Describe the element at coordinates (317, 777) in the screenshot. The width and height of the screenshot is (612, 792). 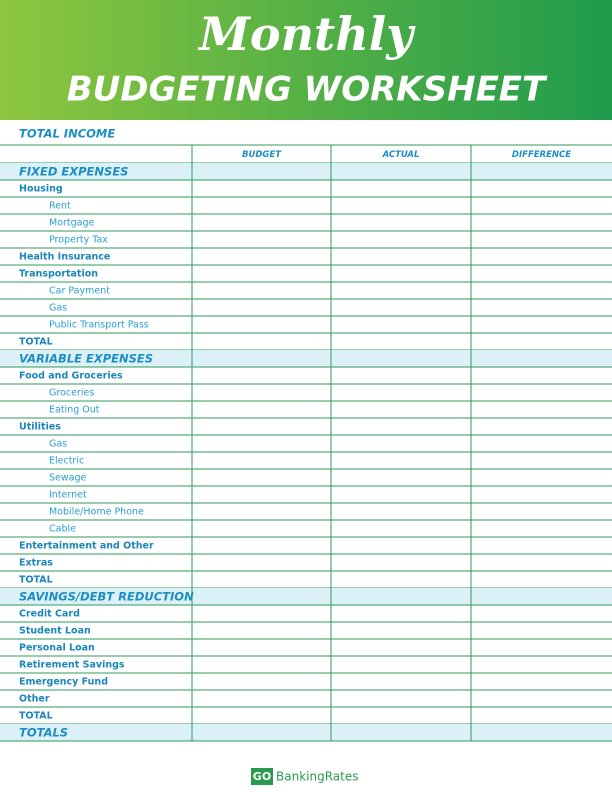
I see `logo-text: BankingRates` at that location.